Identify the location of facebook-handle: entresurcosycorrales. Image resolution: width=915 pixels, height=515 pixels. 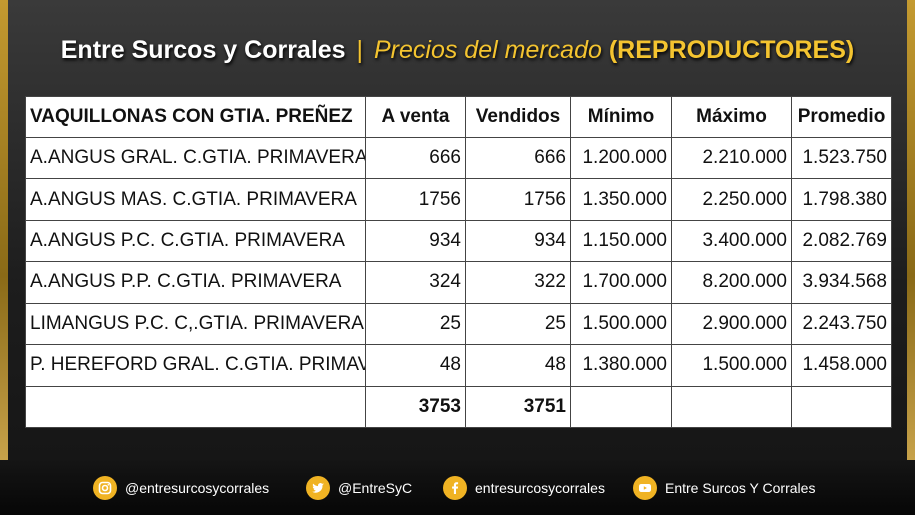
(540, 488).